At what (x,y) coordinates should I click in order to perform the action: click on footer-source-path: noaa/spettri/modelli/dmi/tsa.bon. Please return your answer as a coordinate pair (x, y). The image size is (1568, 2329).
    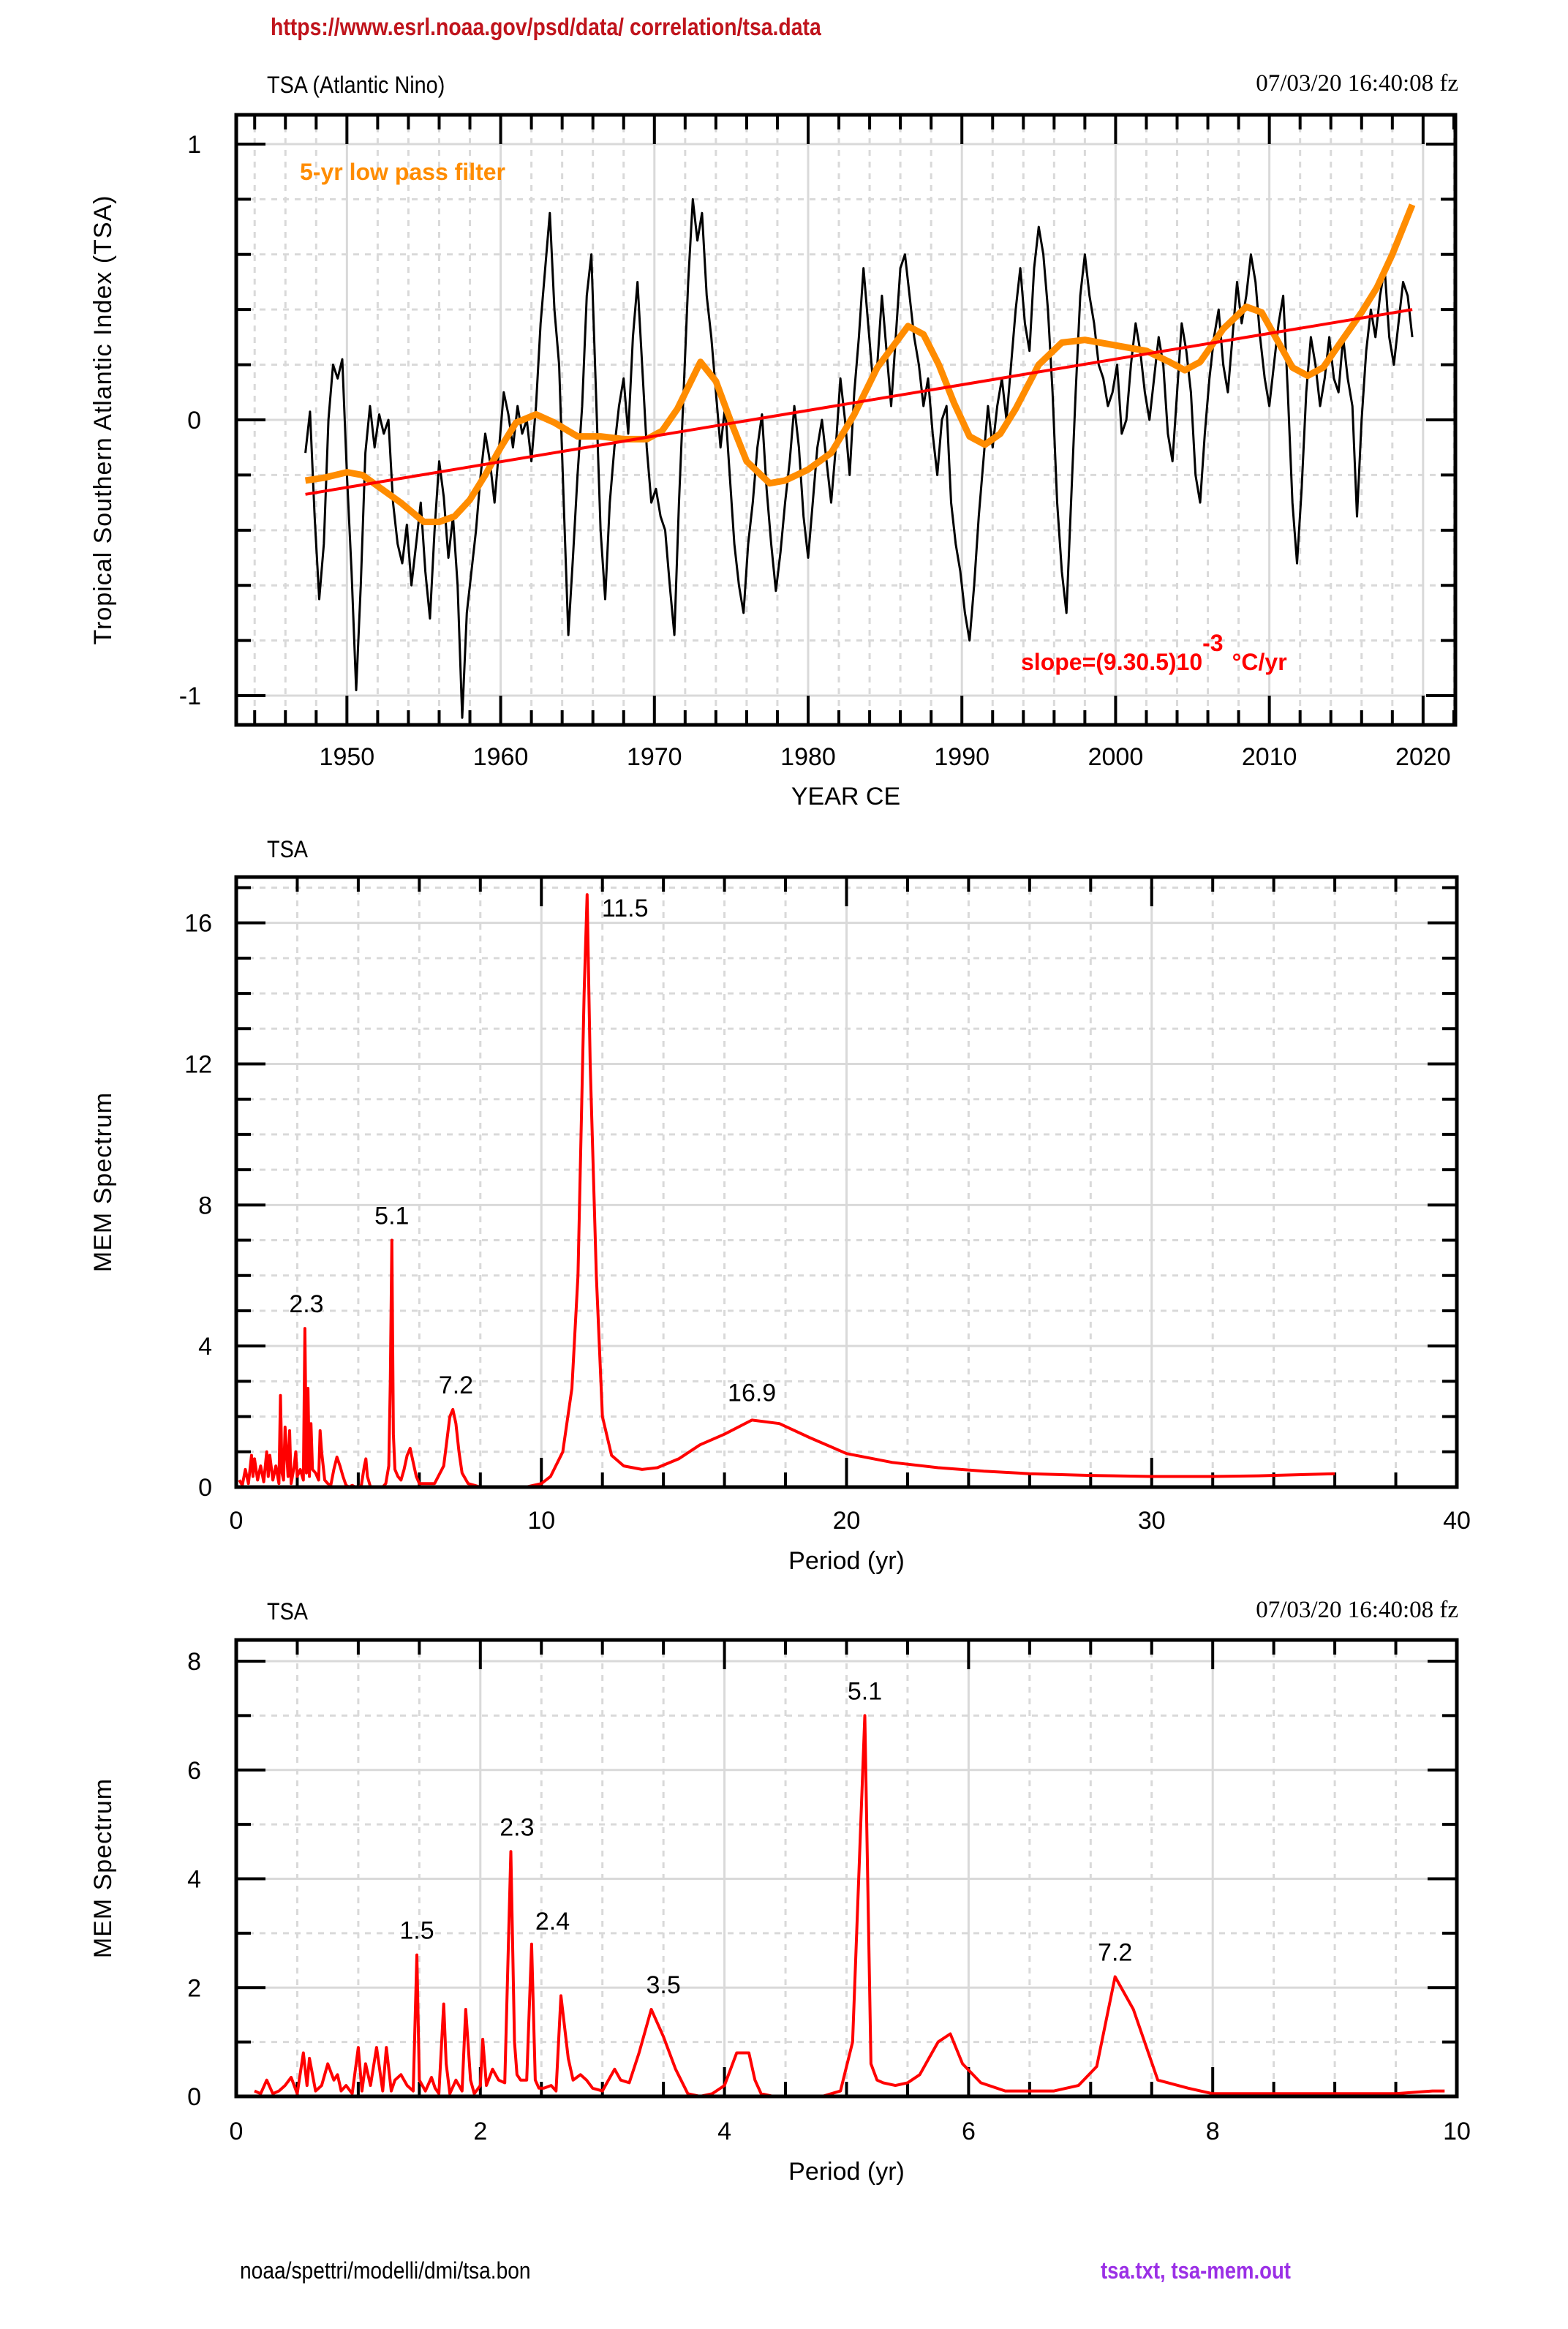
    Looking at the image, I should click on (385, 2270).